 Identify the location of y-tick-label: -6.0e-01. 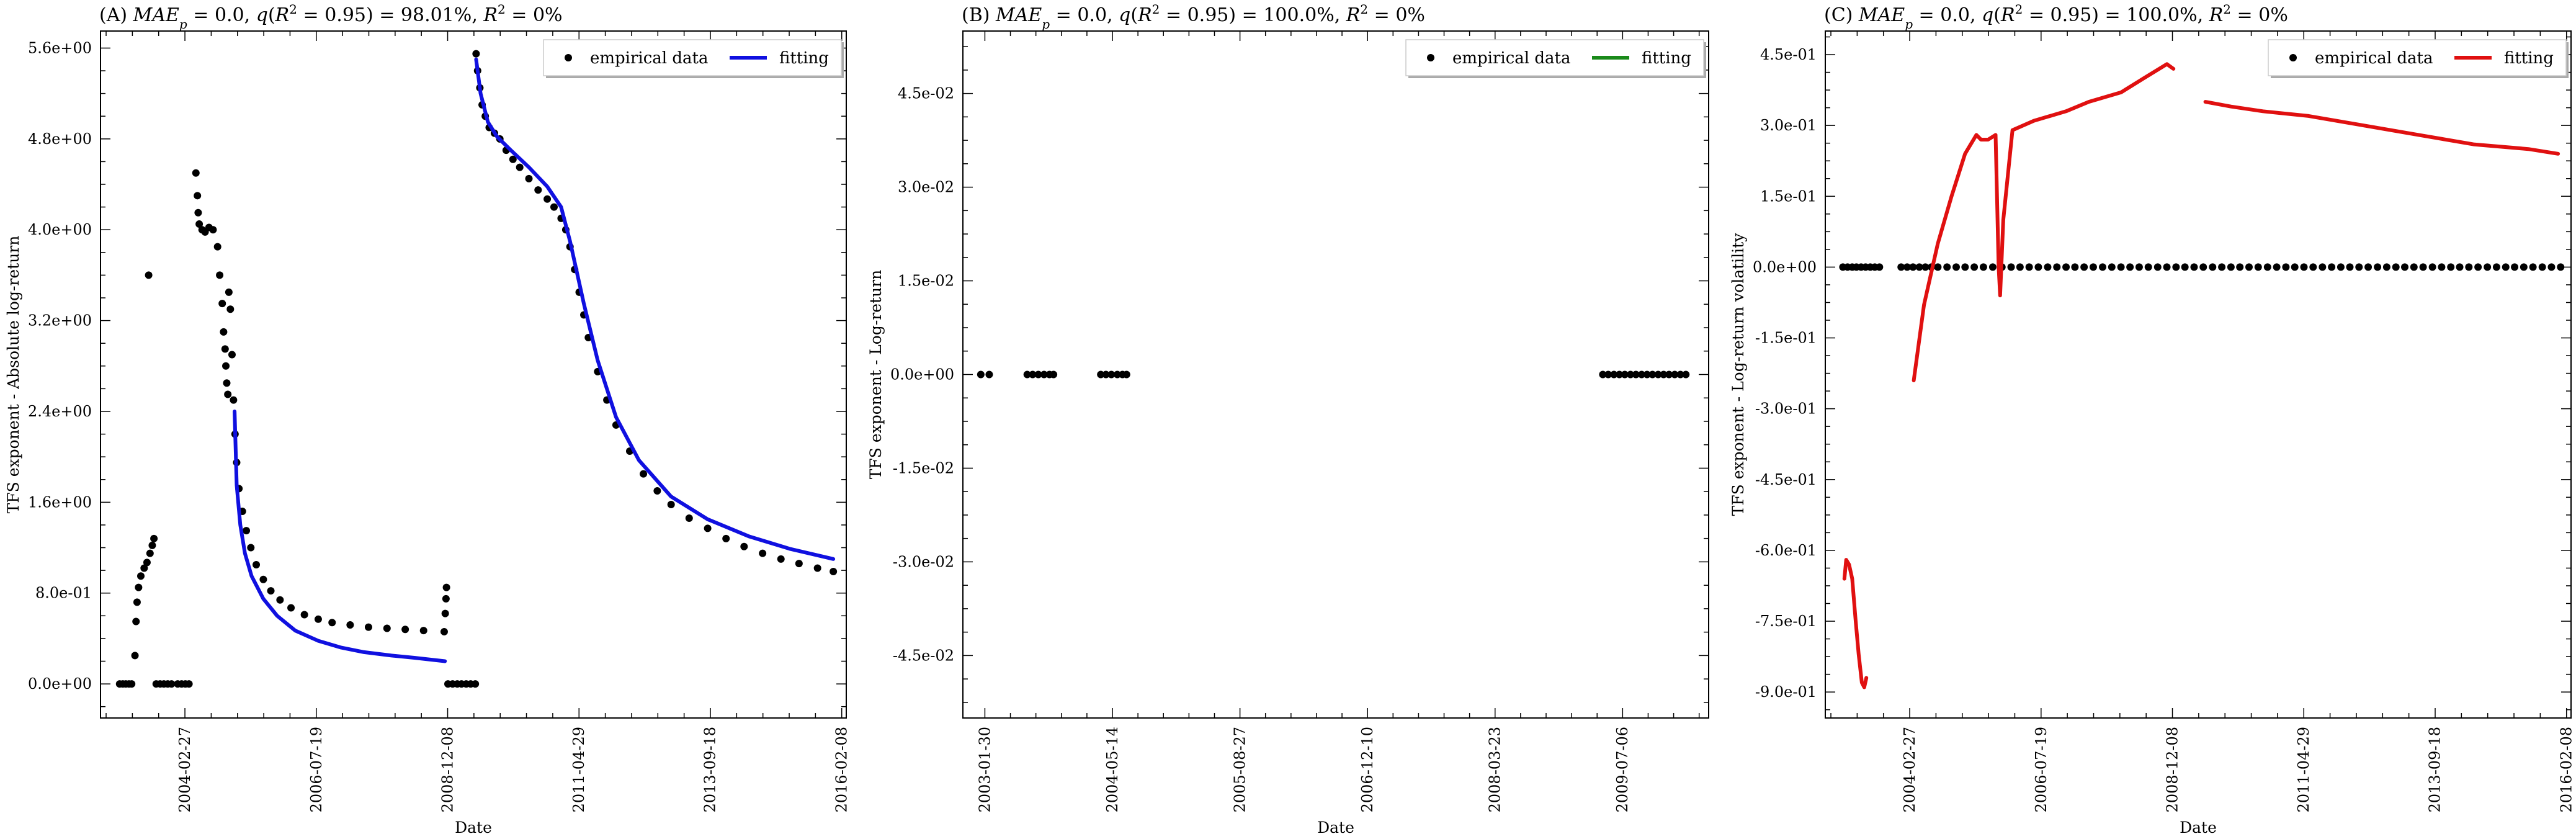
(1786, 550).